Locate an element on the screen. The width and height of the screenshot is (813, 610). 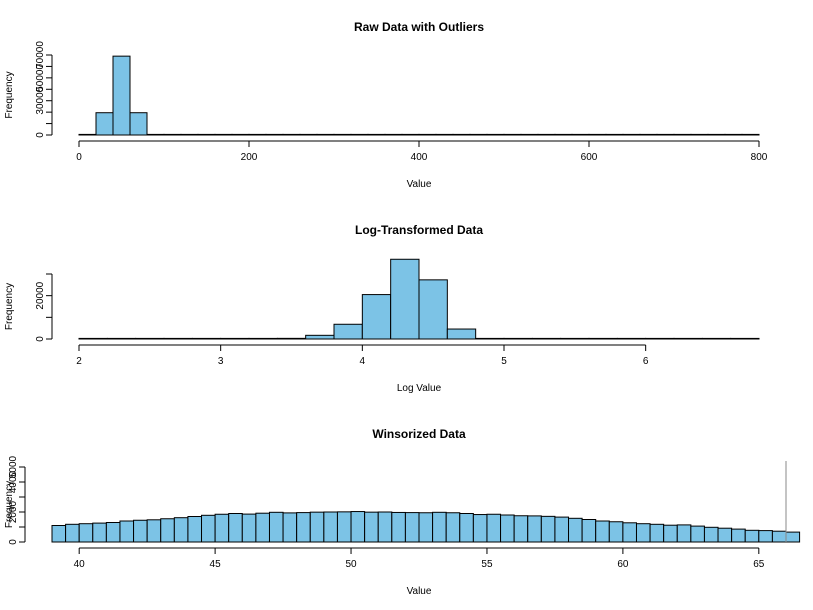
chart-title: Raw Data with Outliers is located at coordinates (419, 27).